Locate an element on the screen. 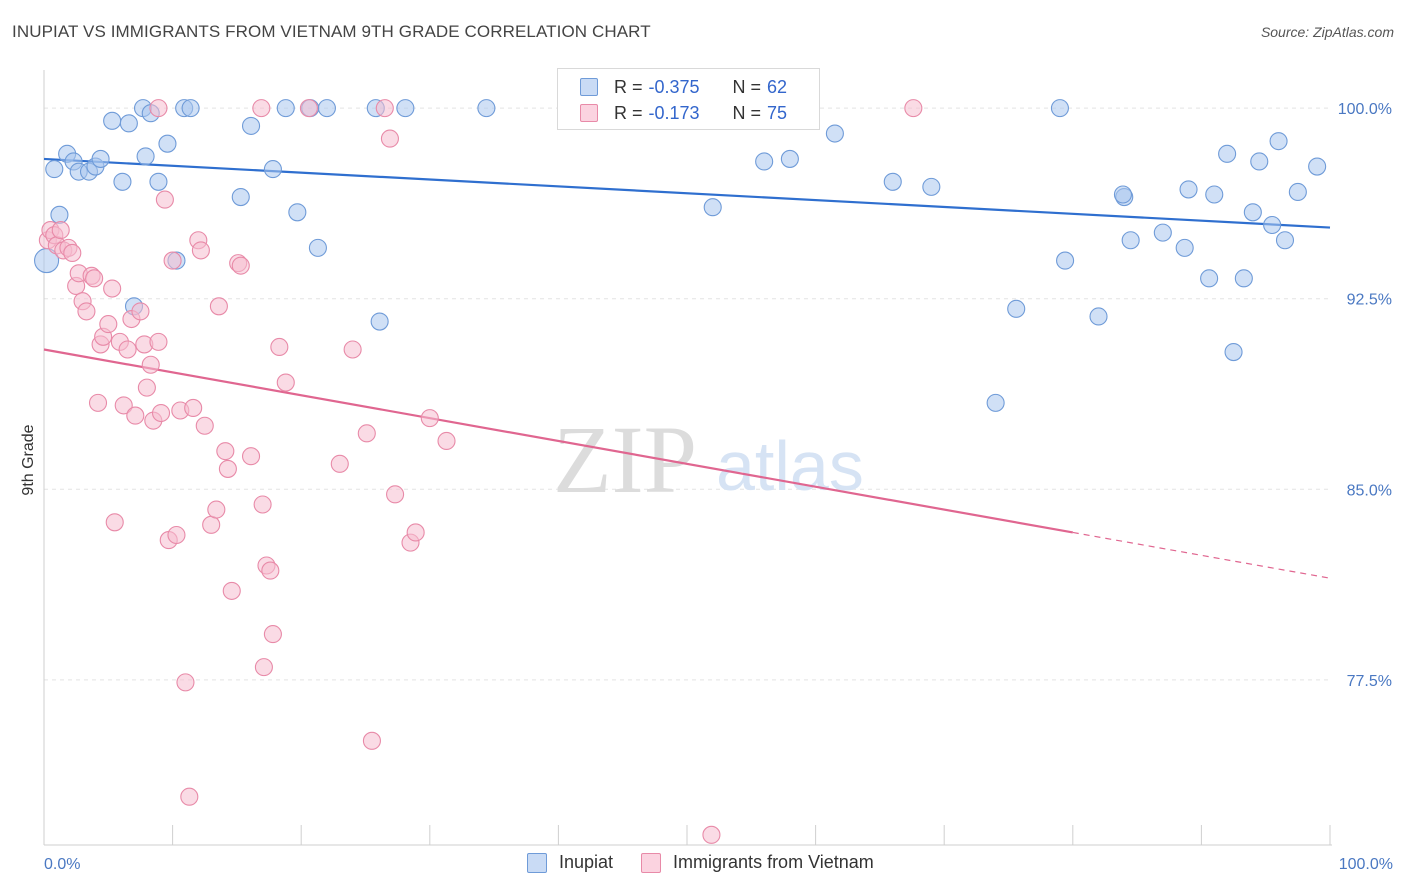  legend-r-value-inupiat: -0.375 is located at coordinates (674, 86).